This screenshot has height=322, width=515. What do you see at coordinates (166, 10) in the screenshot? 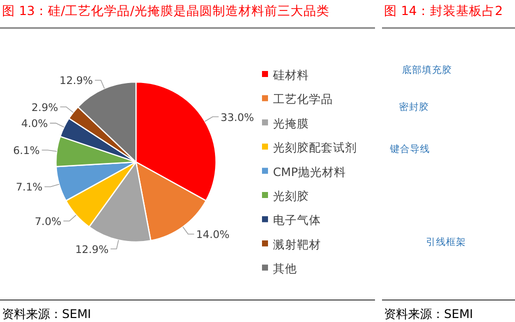
I see `title: 图 13：硅/工艺化学品/光掩膜是晶圆制造材料前三大品类` at bounding box center [166, 10].